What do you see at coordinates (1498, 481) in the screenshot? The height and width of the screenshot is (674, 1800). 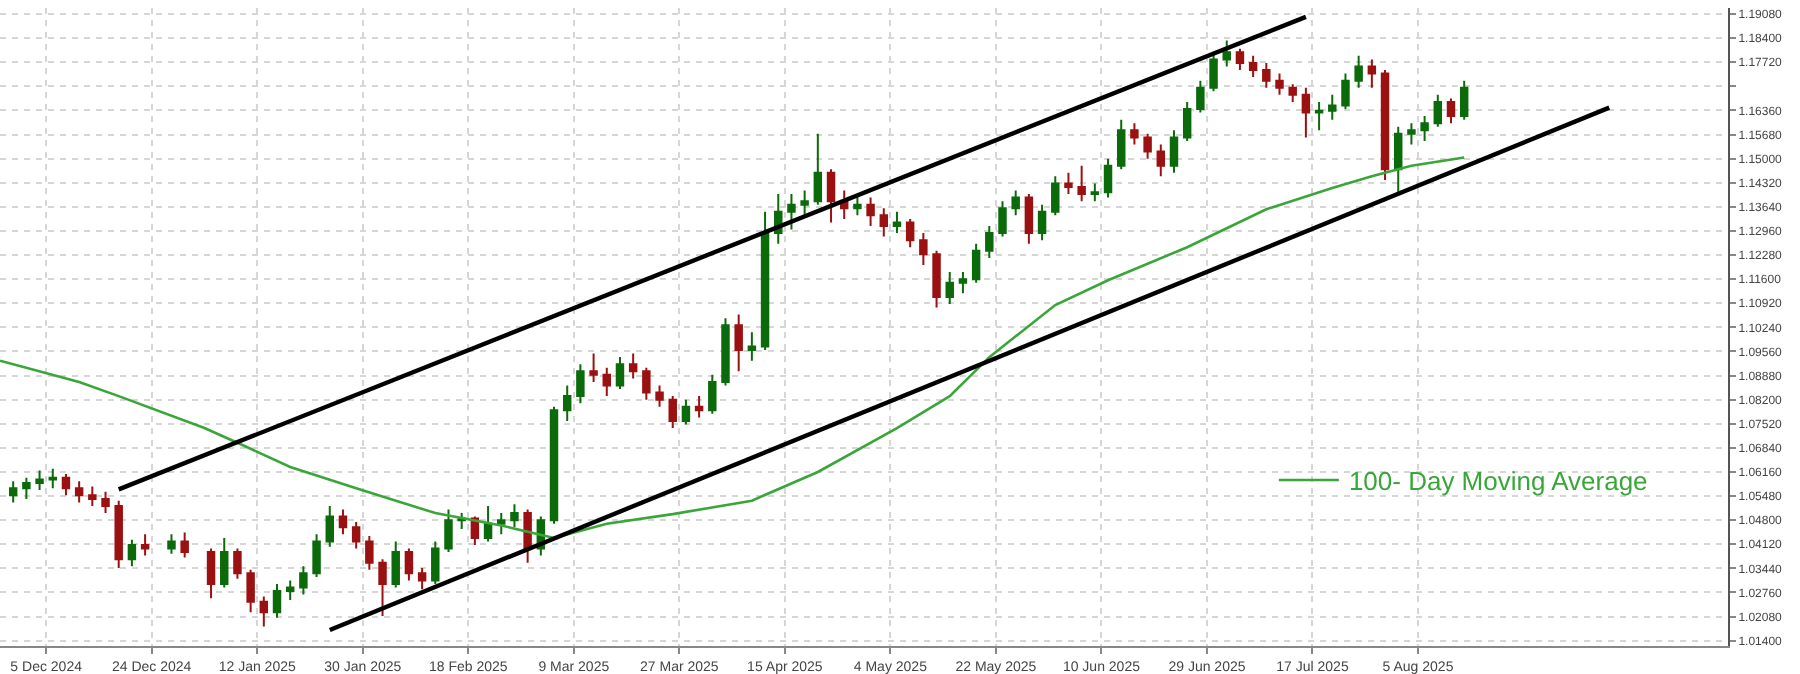 I see `legend-label: 100- Day Moving Average` at bounding box center [1498, 481].